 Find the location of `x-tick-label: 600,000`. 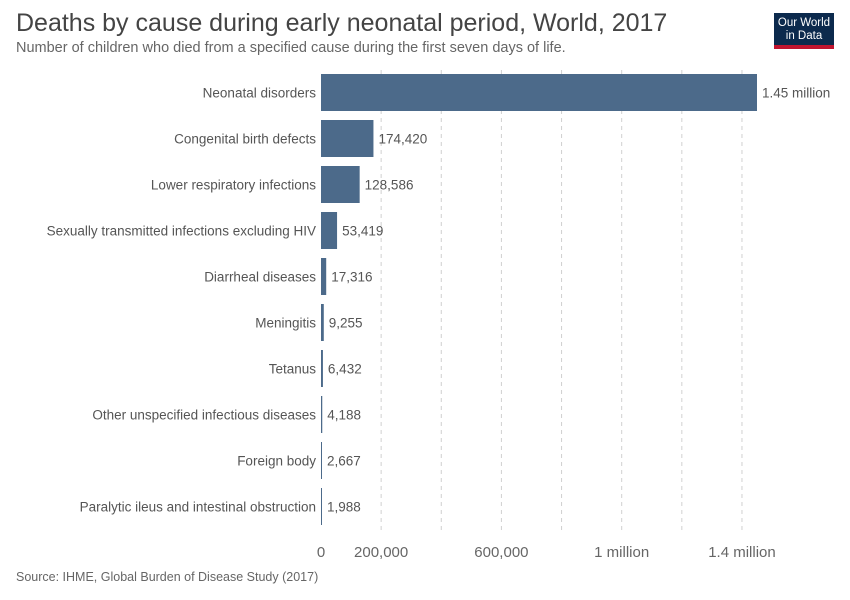

x-tick-label: 600,000 is located at coordinates (501, 552).